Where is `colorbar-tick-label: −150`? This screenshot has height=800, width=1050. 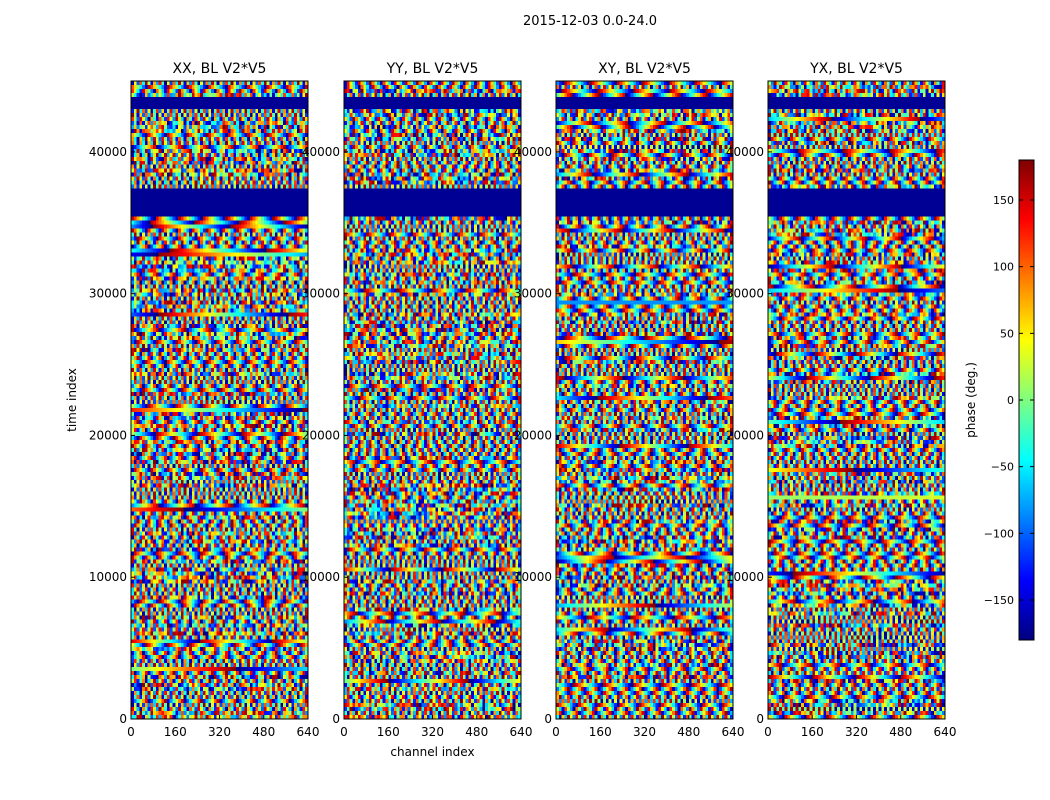
colorbar-tick-label: −150 is located at coordinates (999, 600).